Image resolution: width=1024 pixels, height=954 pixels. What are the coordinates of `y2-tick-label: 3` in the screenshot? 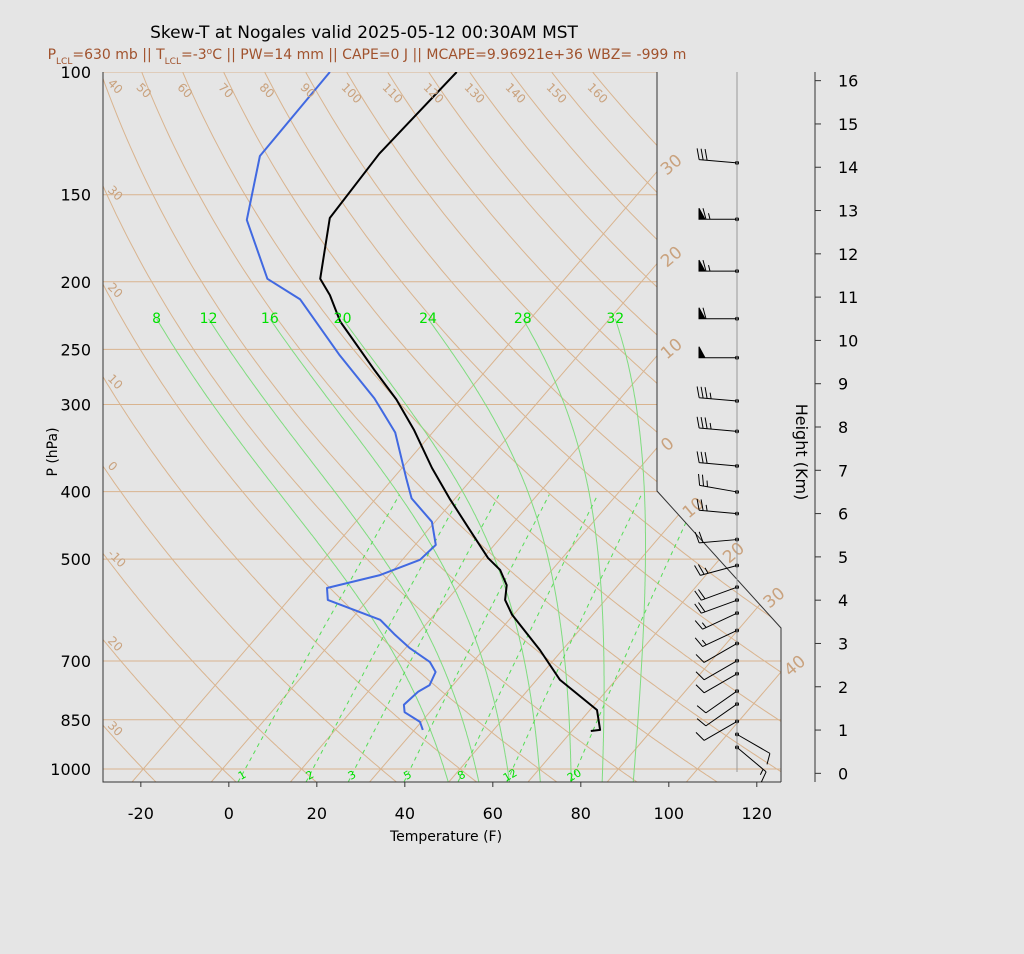 It's located at (843, 643).